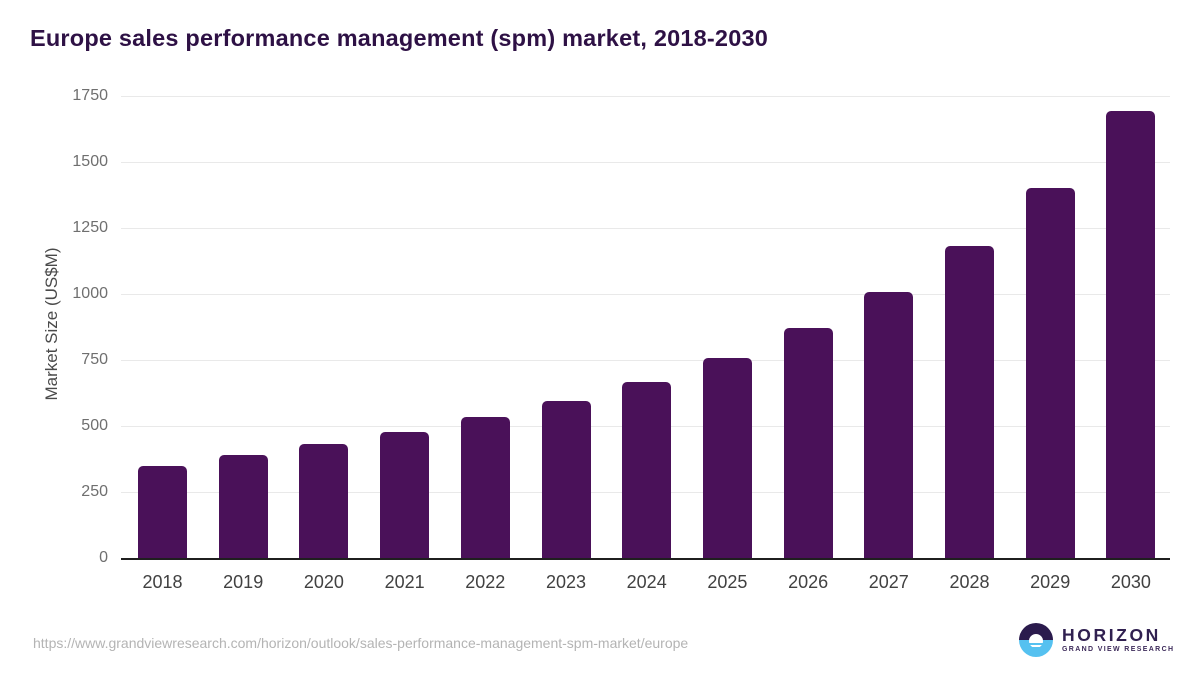 Image resolution: width=1200 pixels, height=675 pixels. Describe the element at coordinates (323, 582) in the screenshot. I see `x-tick-label-2020: 2020` at that location.